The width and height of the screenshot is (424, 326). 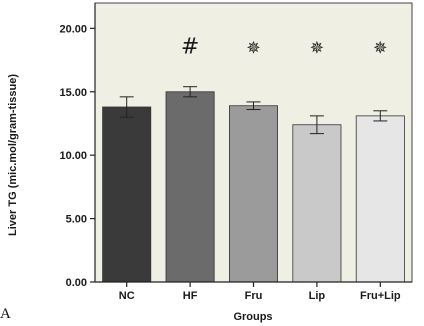 What do you see at coordinates (13, 155) in the screenshot?
I see `y-axis-title: Liver TG (mic.mol/gram-tissue)` at bounding box center [13, 155].